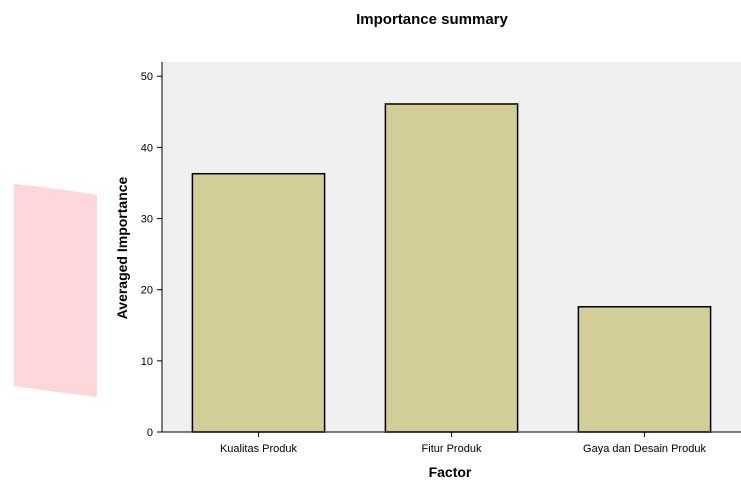  I want to click on x-axis-label: Factor, so click(450, 472).